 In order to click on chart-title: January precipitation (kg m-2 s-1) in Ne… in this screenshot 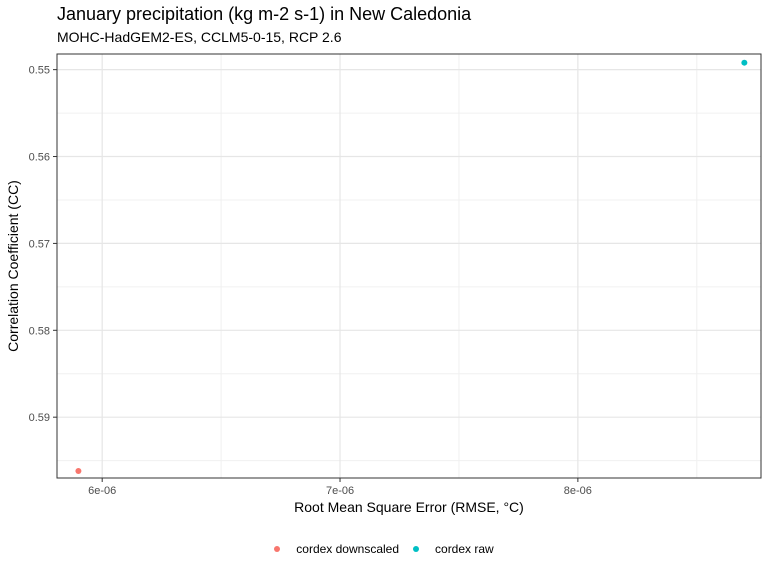, I will do `click(264, 14)`.